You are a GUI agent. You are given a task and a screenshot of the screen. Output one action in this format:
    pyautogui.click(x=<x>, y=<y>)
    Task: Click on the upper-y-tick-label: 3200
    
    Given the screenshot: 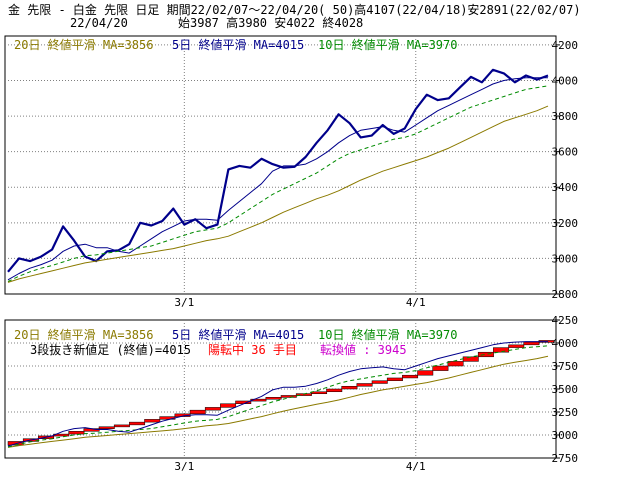 What is the action you would take?
    pyautogui.click(x=565, y=223)
    